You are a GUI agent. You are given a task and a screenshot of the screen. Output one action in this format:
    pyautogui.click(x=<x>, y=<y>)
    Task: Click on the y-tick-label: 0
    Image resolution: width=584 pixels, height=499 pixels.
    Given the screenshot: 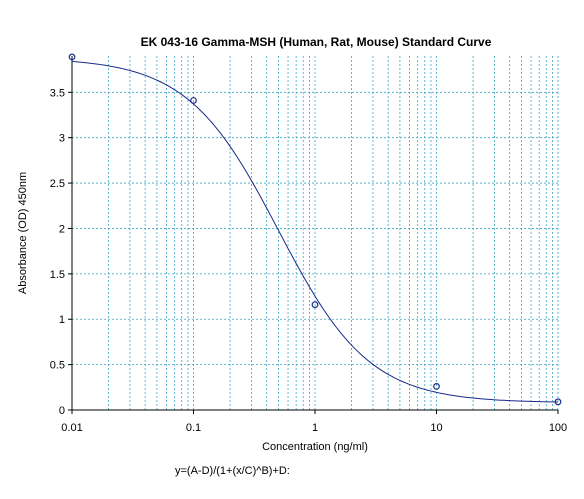 What is the action you would take?
    pyautogui.click(x=62, y=411)
    